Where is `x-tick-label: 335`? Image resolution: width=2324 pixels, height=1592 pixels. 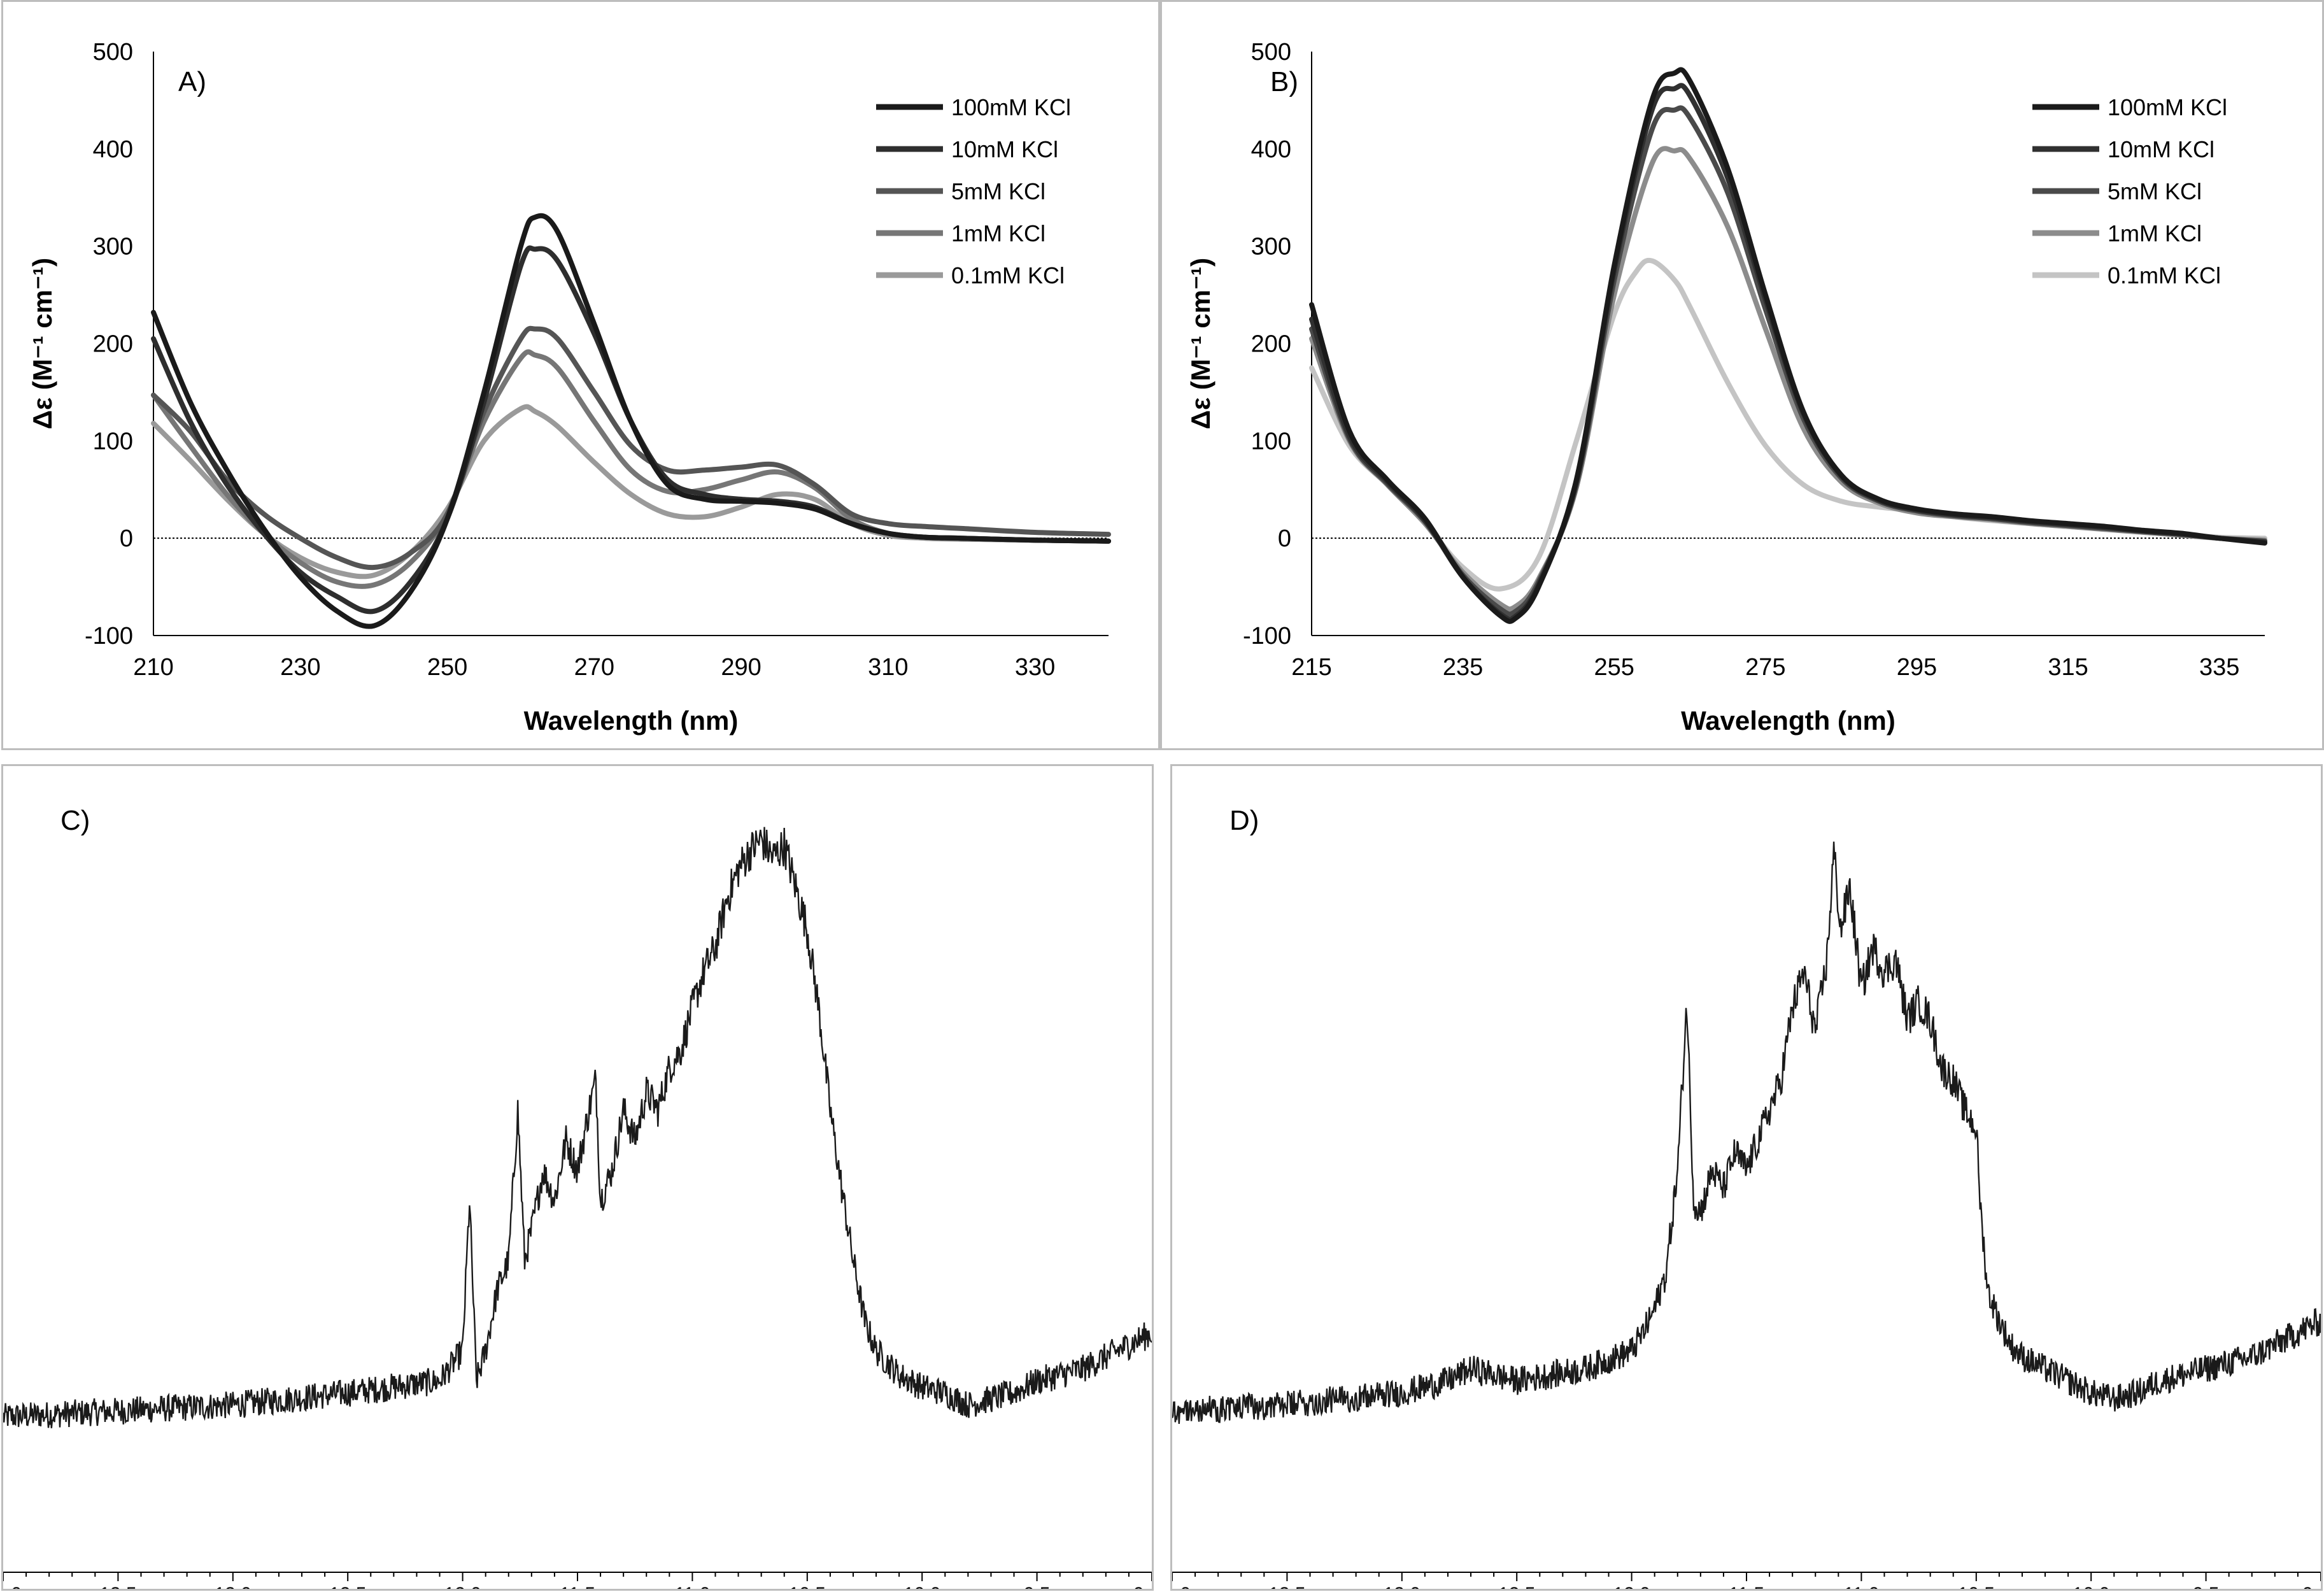 x-tick-label: 335 is located at coordinates (2219, 668).